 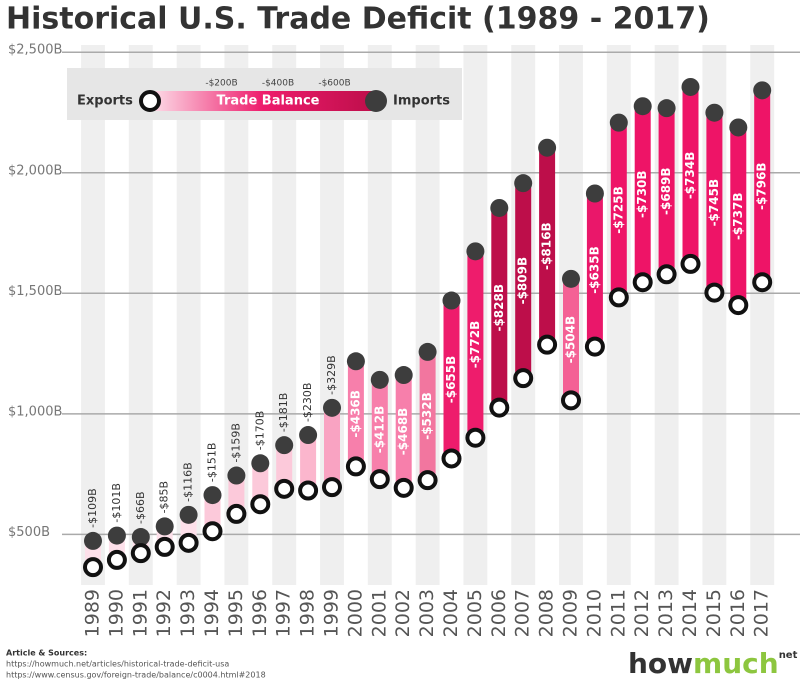 What do you see at coordinates (642, 613) in the screenshot?
I see `x-tick-label: 2012` at bounding box center [642, 613].